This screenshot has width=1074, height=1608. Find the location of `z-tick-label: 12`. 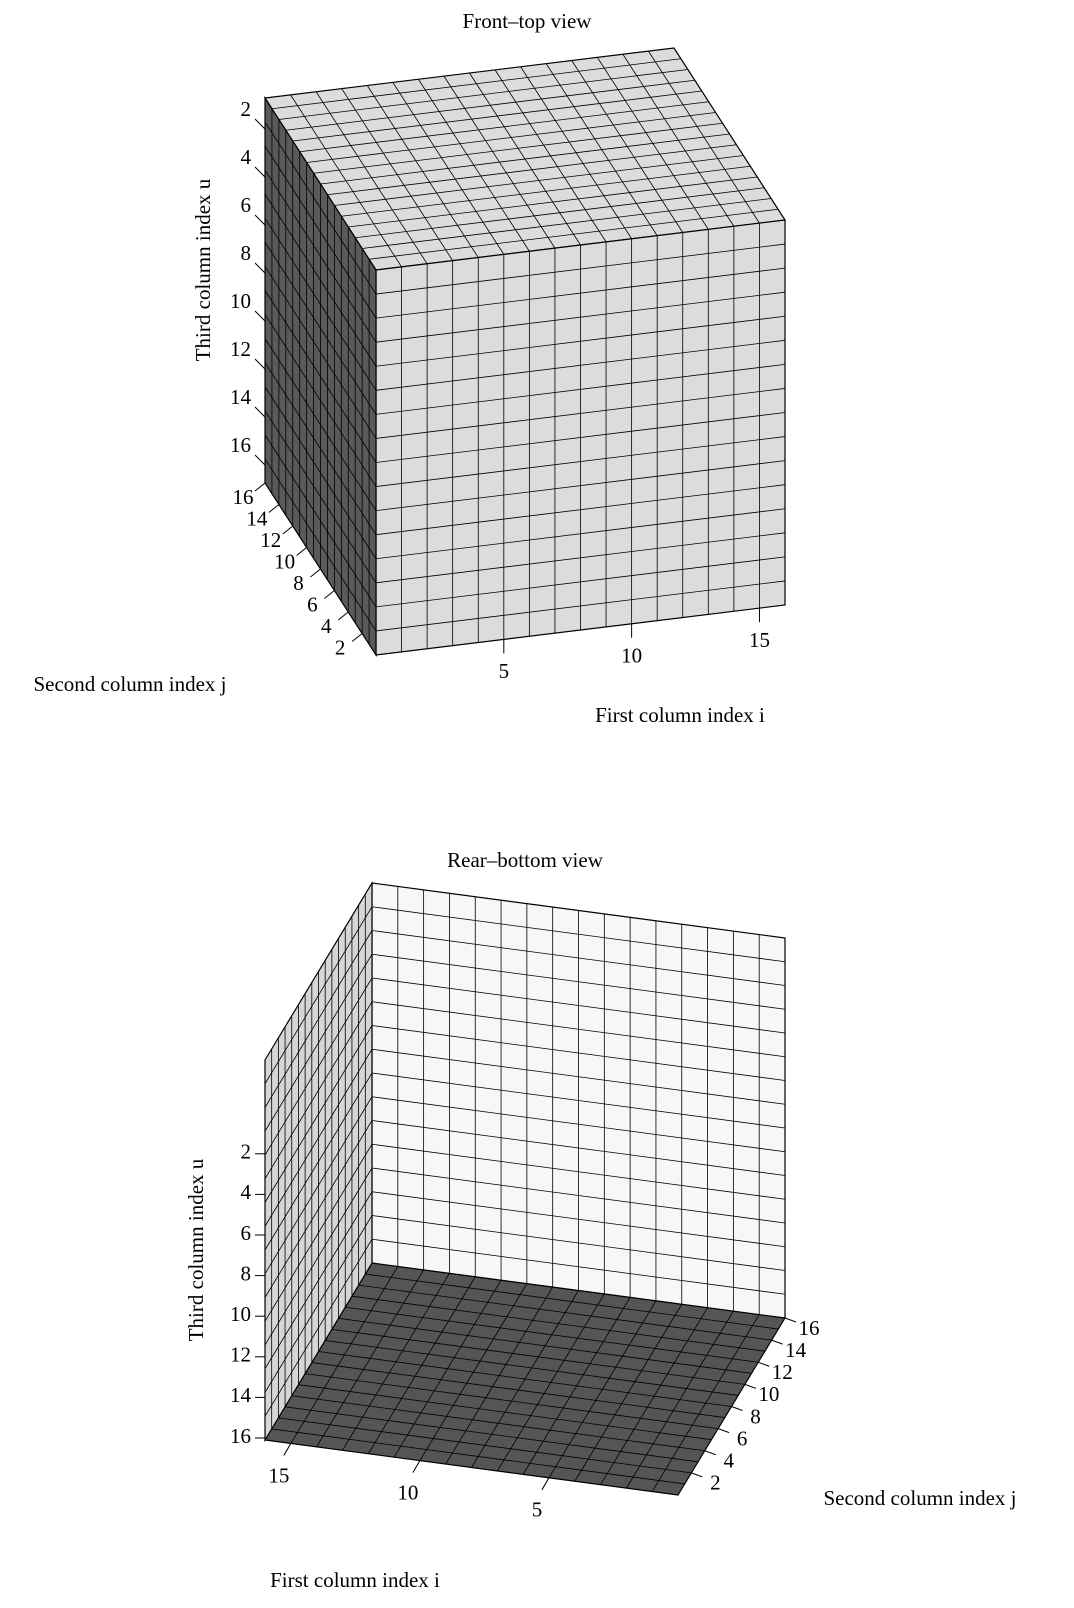

z-tick-label: 12 is located at coordinates (240, 349).